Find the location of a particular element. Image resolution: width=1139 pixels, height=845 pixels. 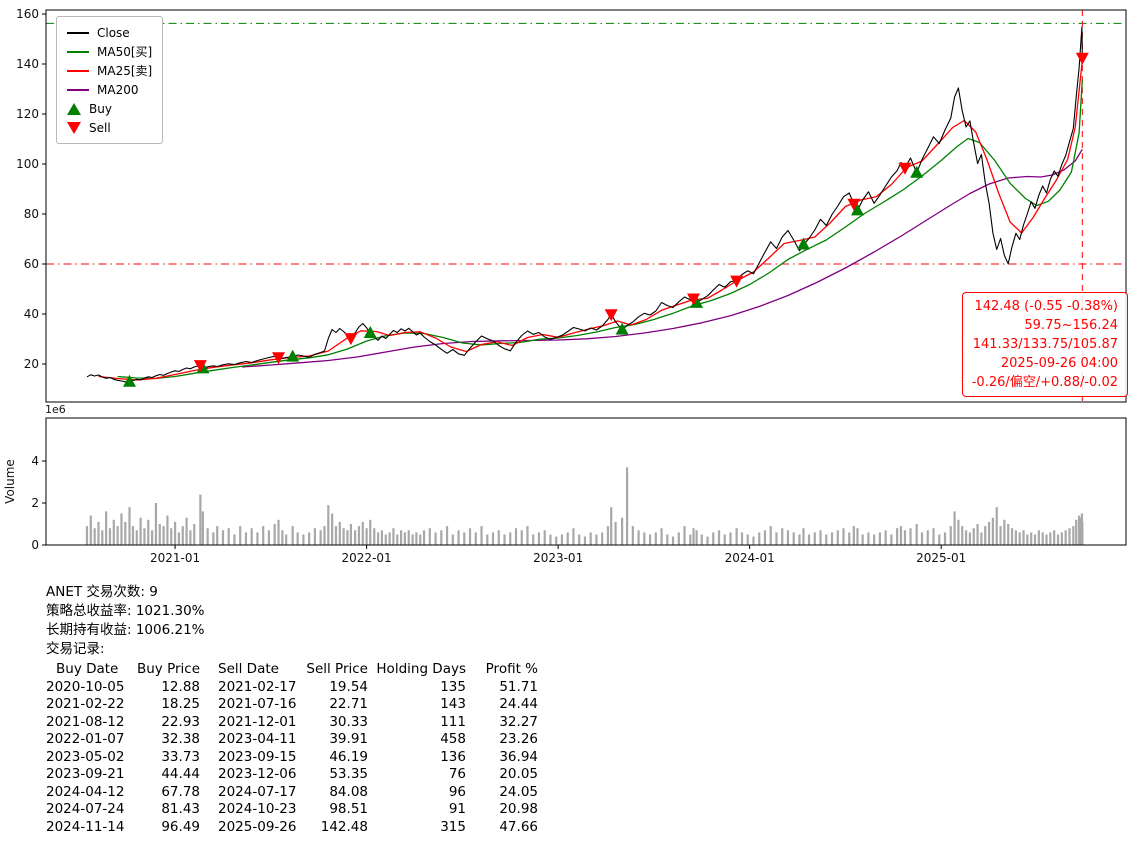

volume-tick-label: 2 is located at coordinates (35, 503).